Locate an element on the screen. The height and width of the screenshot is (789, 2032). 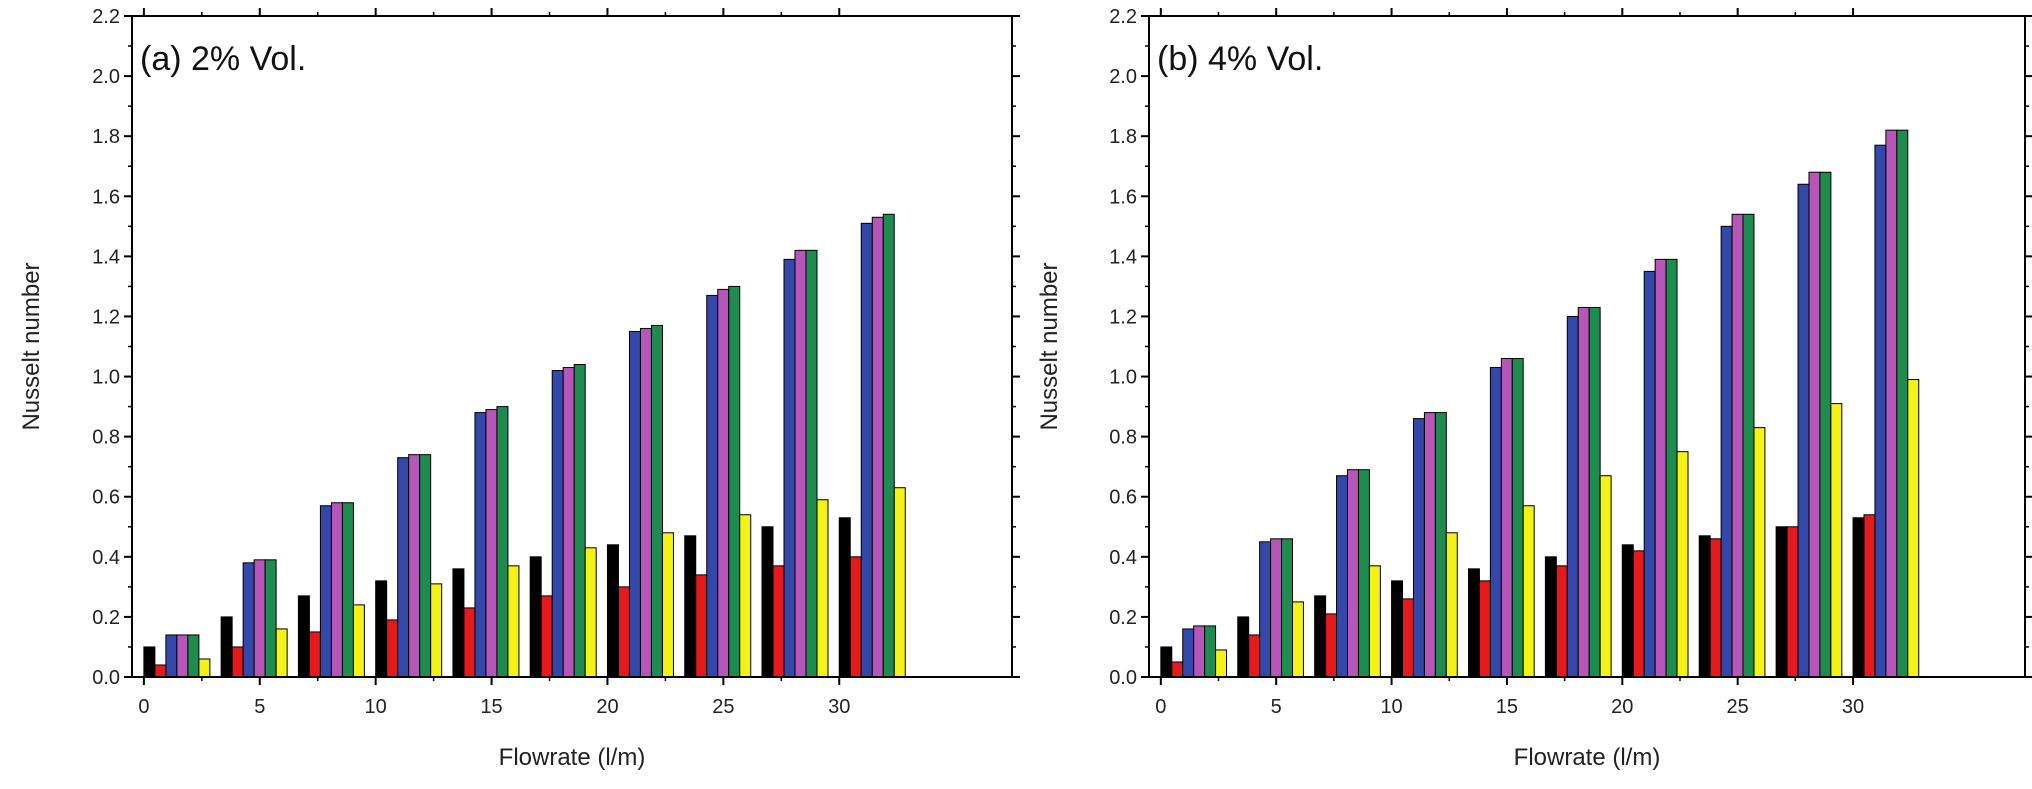
bar-series6-group4 is located at coordinates (1451, 605).